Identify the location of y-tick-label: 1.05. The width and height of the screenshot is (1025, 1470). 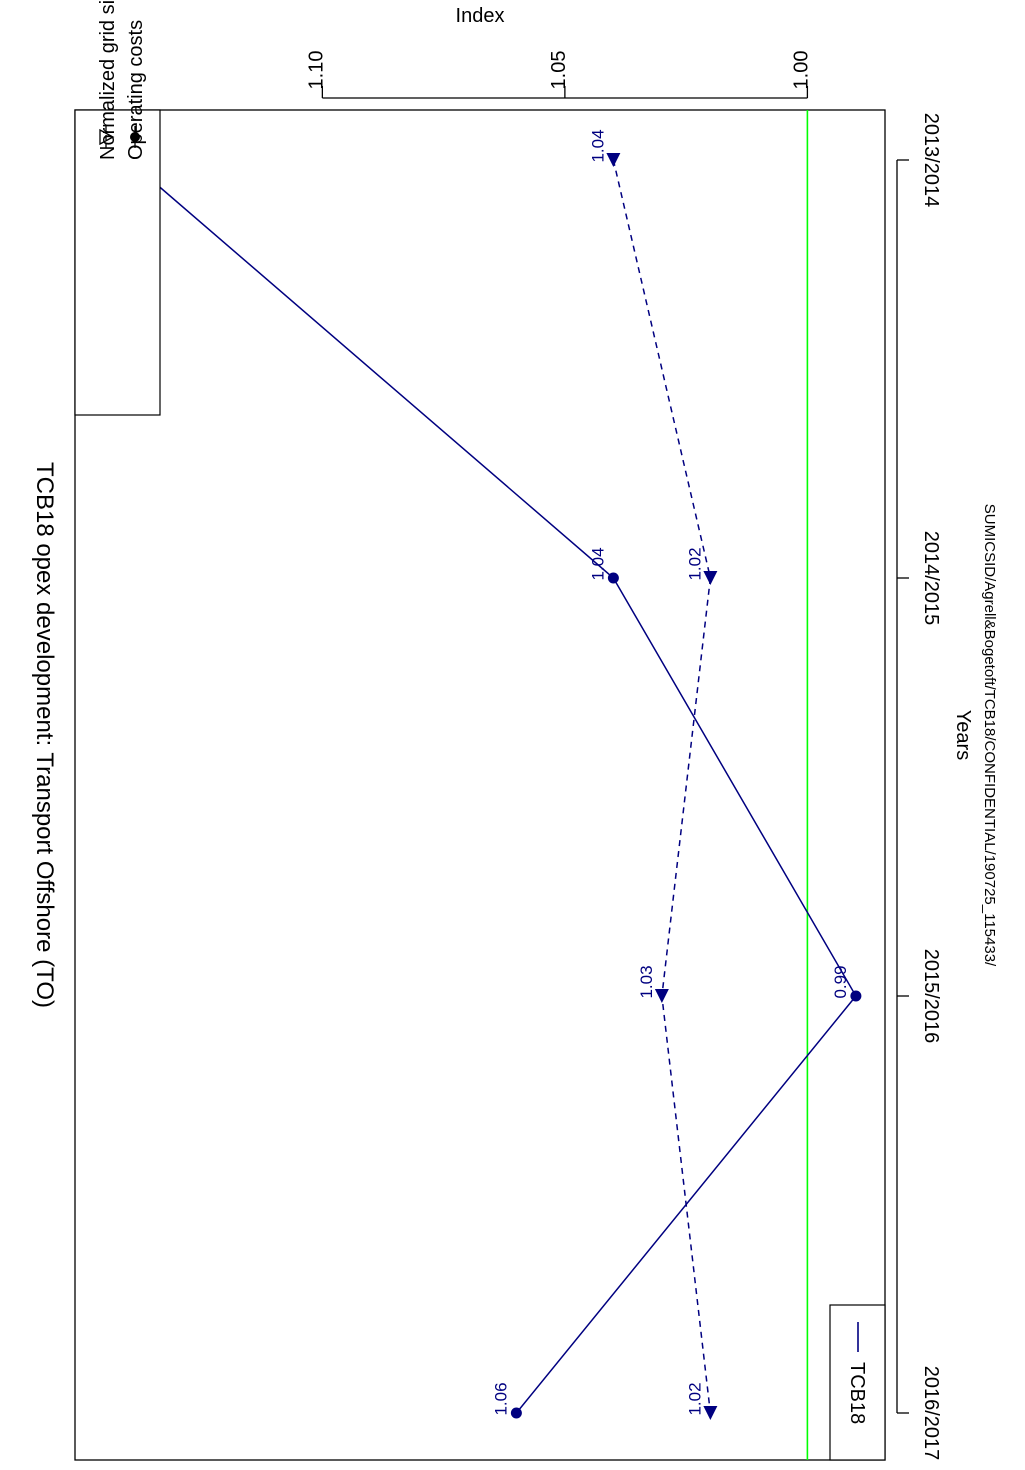
(559, 70).